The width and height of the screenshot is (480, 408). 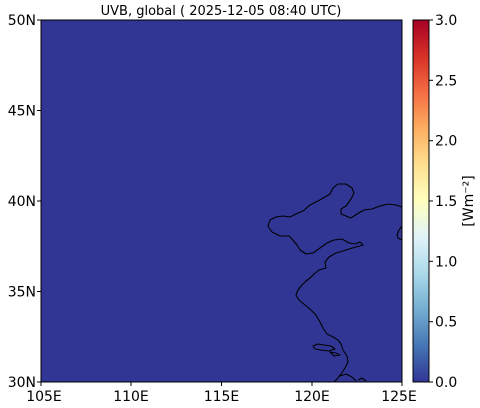 I want to click on map-title: UVB, global ( 2025-12-05 08:40 UTC), so click(x=221, y=11).